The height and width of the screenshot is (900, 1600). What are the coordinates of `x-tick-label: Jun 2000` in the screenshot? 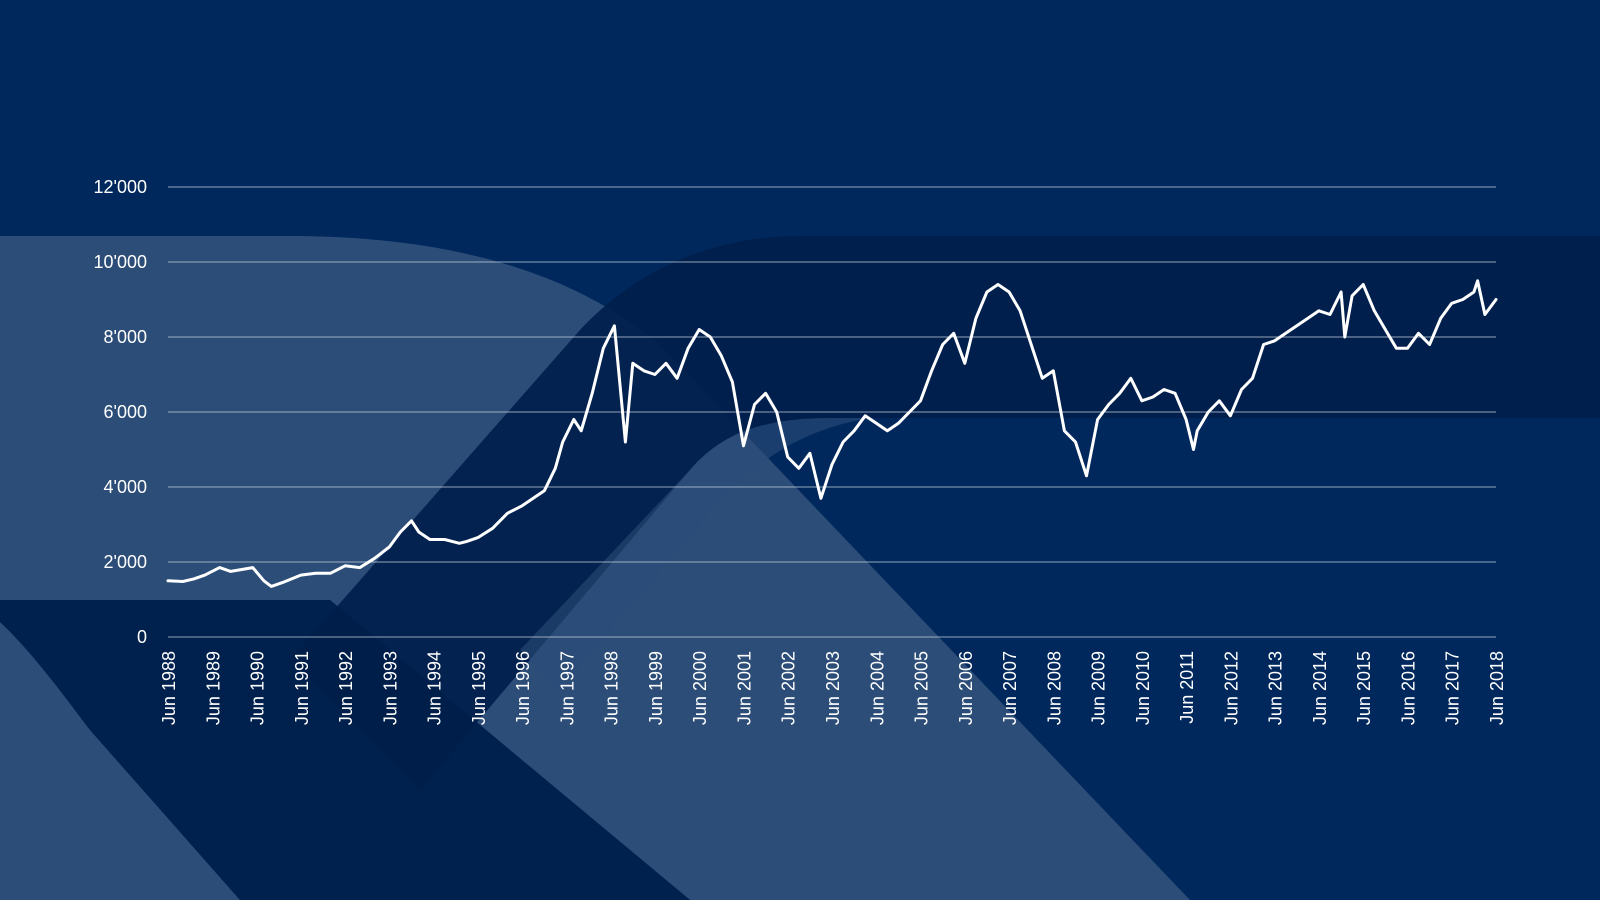 It's located at (700, 688).